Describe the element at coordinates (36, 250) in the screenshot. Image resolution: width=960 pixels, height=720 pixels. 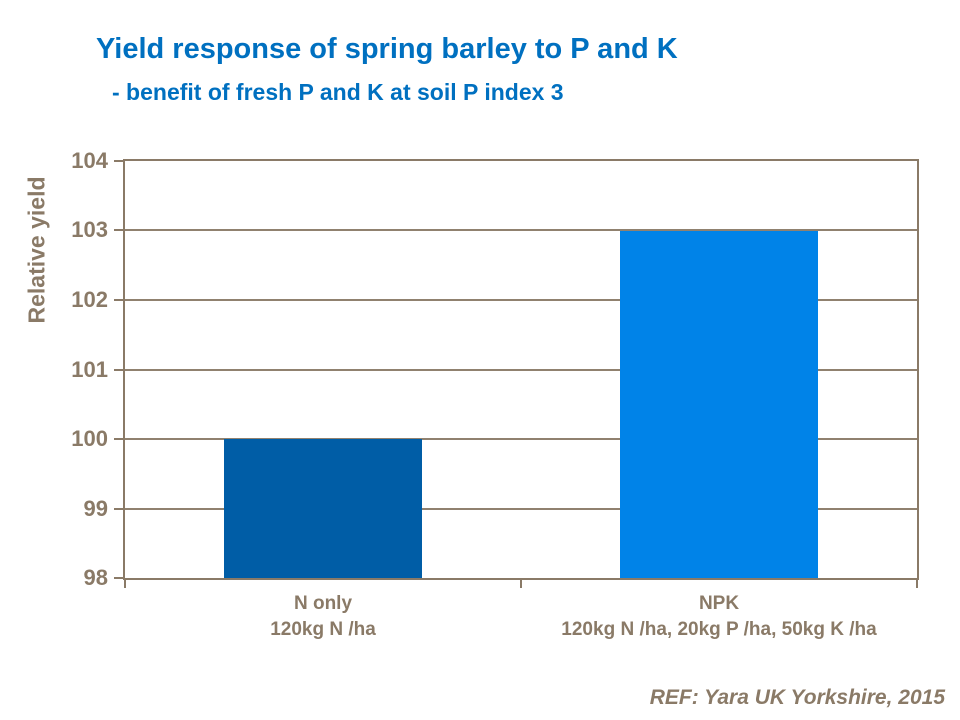
I see `y-axis-title: Relative yield` at that location.